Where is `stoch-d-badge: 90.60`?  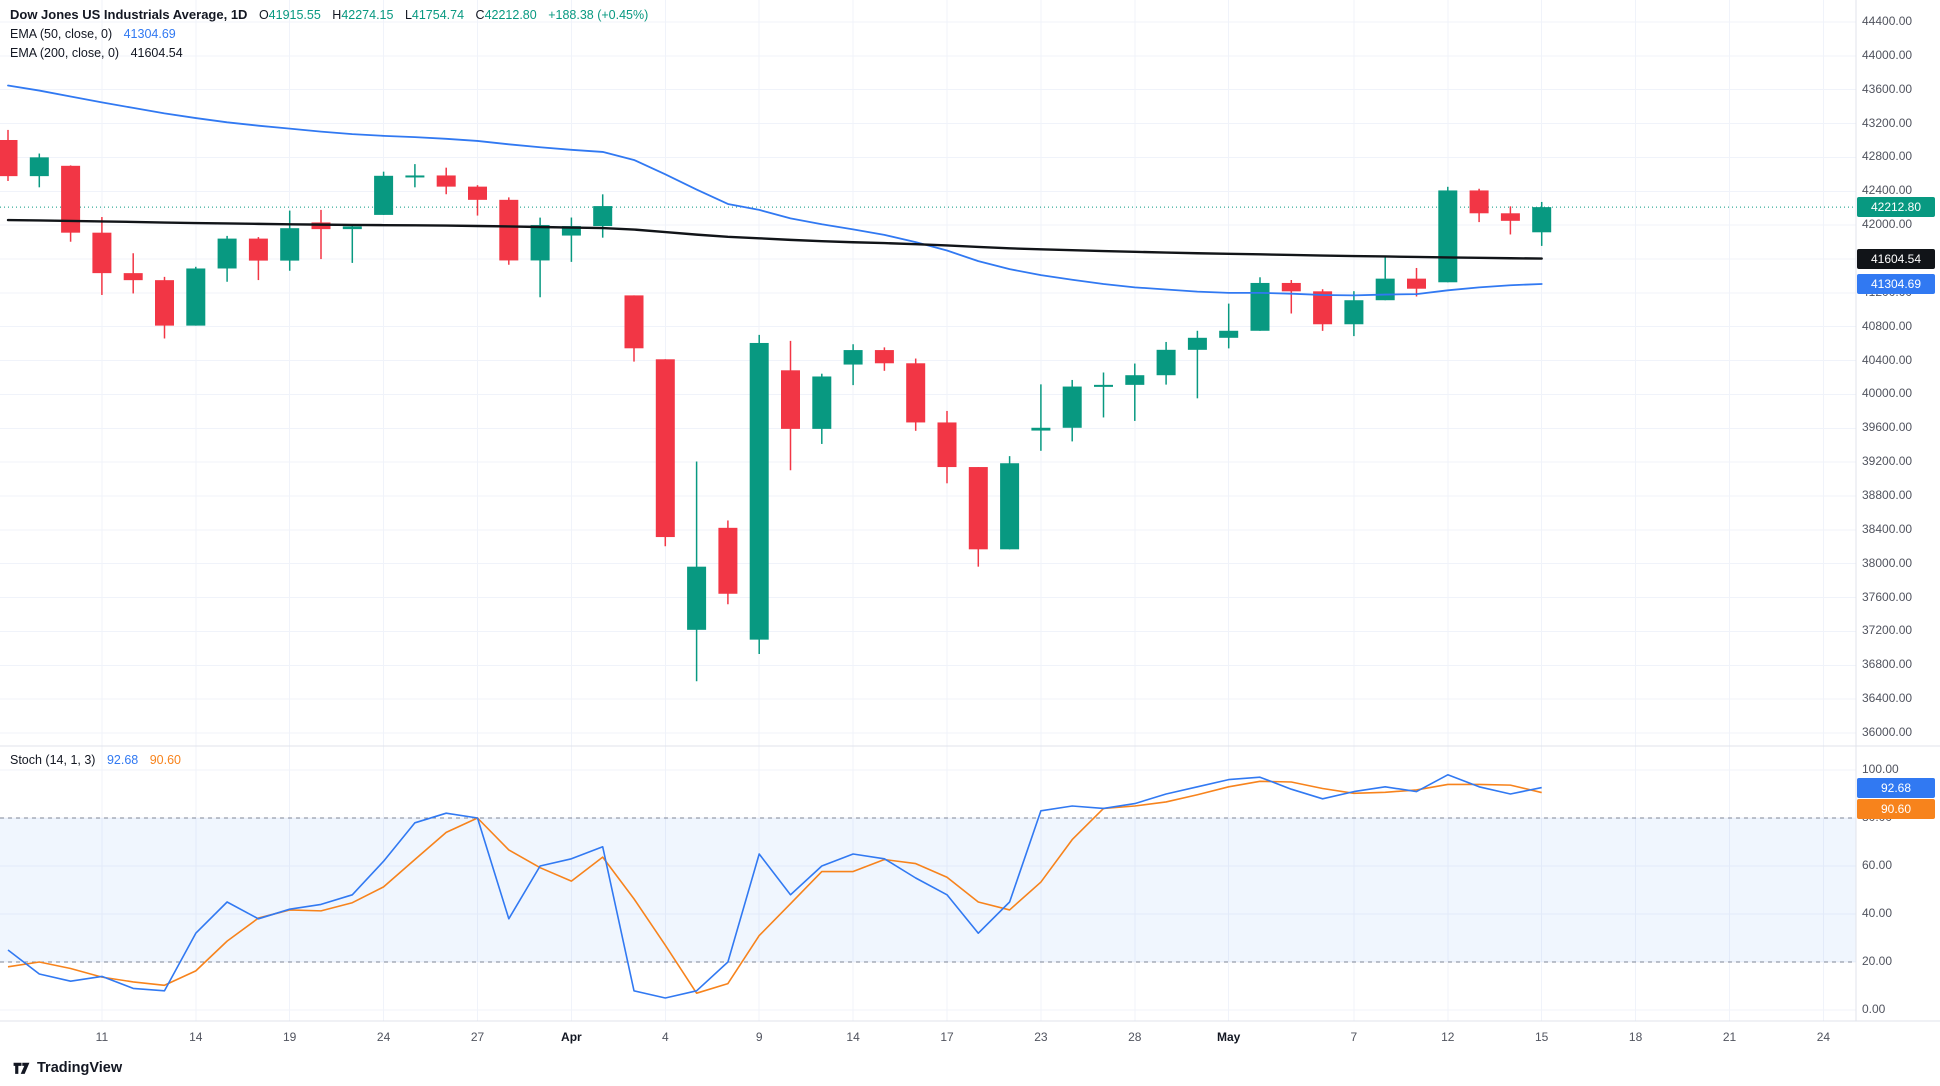 stoch-d-badge: 90.60 is located at coordinates (1896, 808).